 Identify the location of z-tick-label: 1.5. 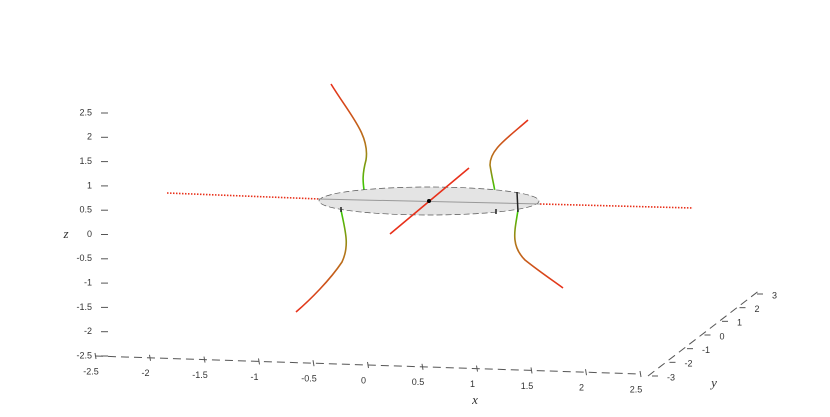
(85, 161).